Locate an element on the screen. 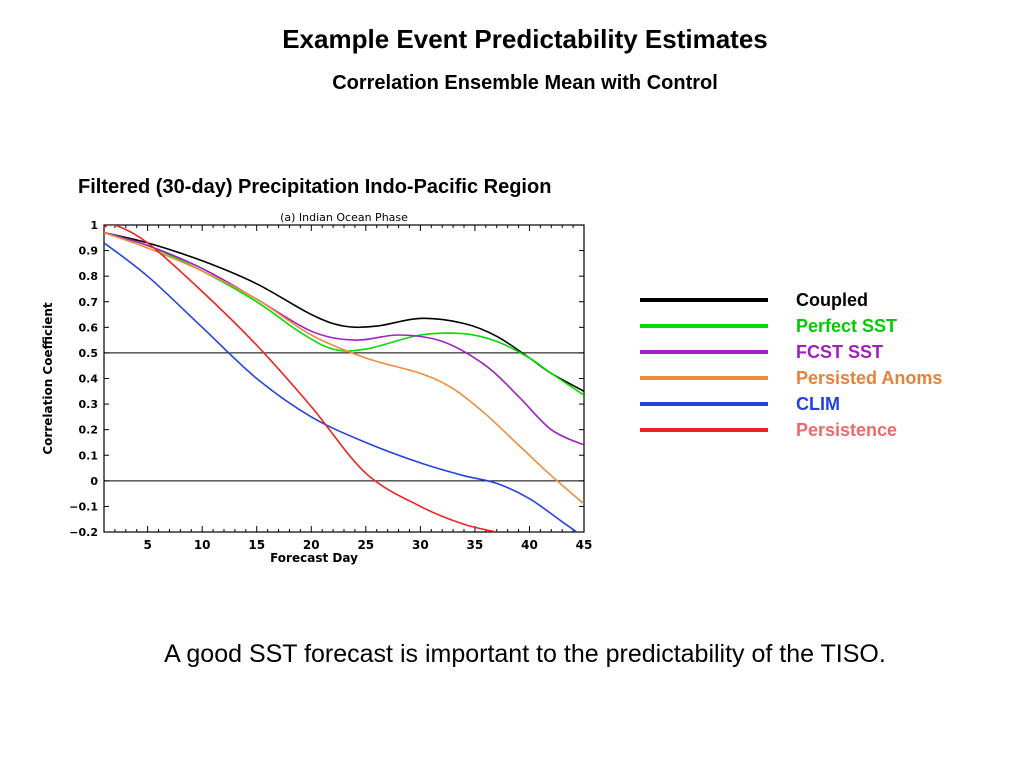  x-tick-label: 15 is located at coordinates (256, 545).